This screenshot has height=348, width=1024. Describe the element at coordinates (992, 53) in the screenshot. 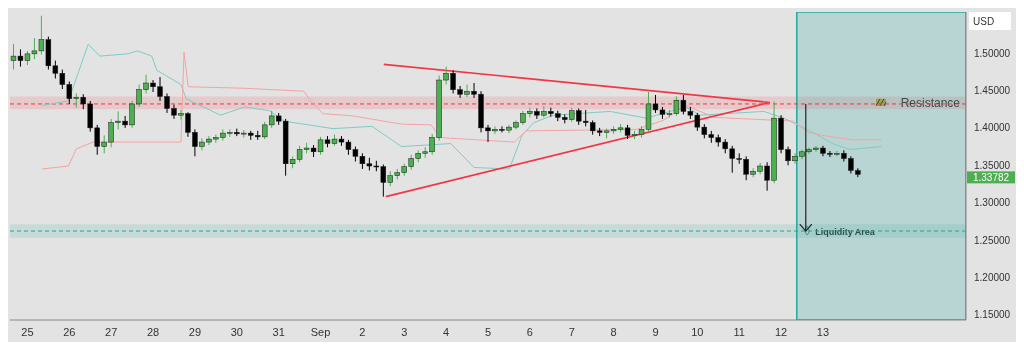

I see `y-tick-label: 1.50000` at that location.